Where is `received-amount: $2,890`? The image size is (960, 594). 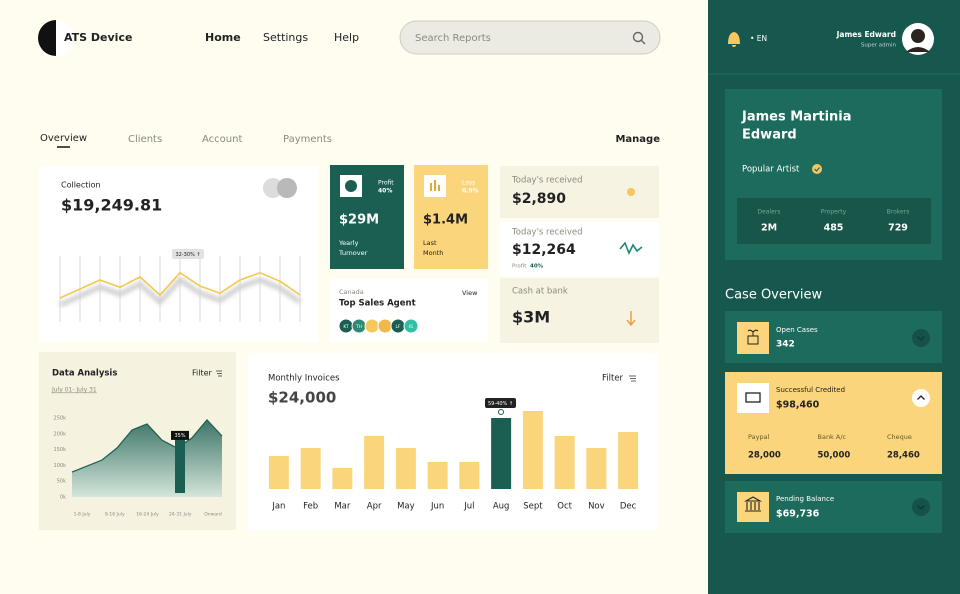 received-amount: $2,890 is located at coordinates (539, 199).